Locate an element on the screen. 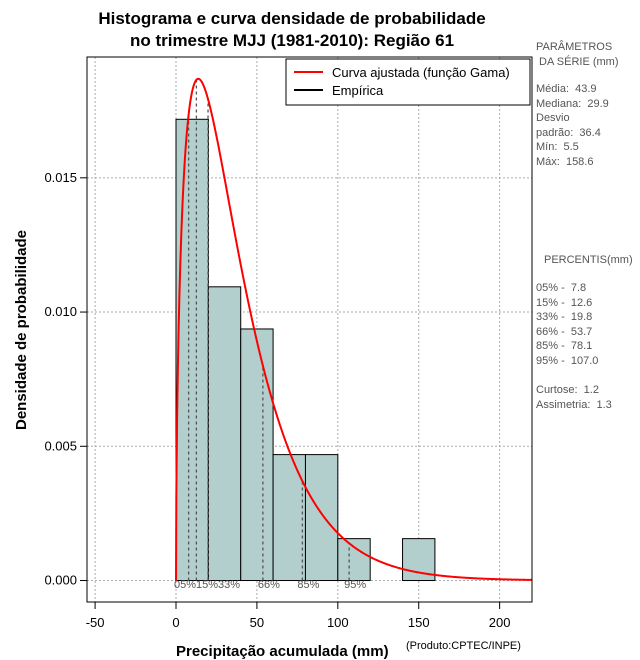  x-tick-label: 50 is located at coordinates (257, 622).